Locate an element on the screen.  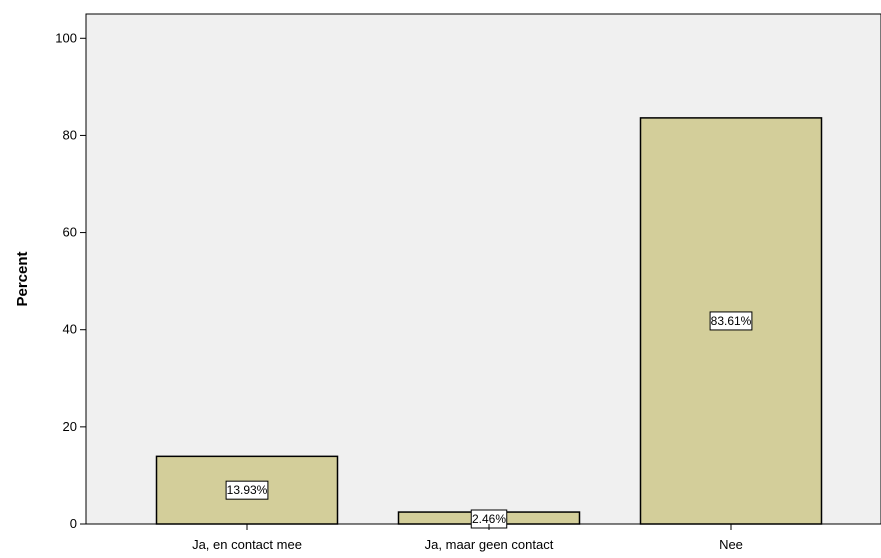
data-label: 13.93% is located at coordinates (247, 490).